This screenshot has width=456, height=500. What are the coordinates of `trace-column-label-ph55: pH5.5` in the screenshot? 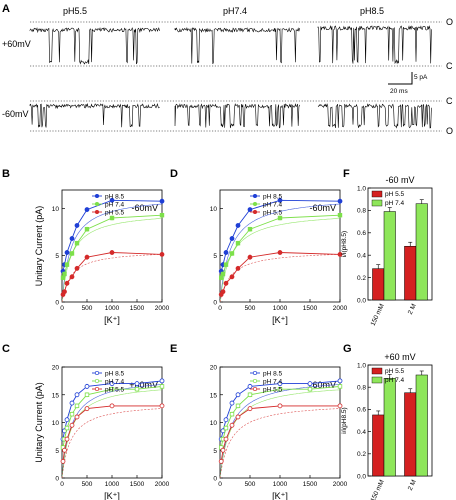 It's located at (75, 11).